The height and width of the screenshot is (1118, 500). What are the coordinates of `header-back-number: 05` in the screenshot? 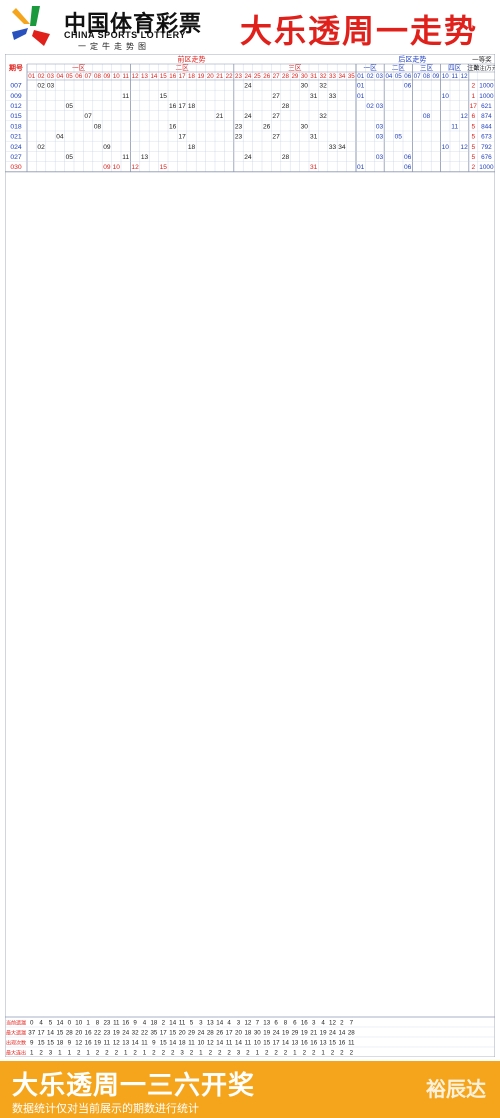 It's located at (398, 76).